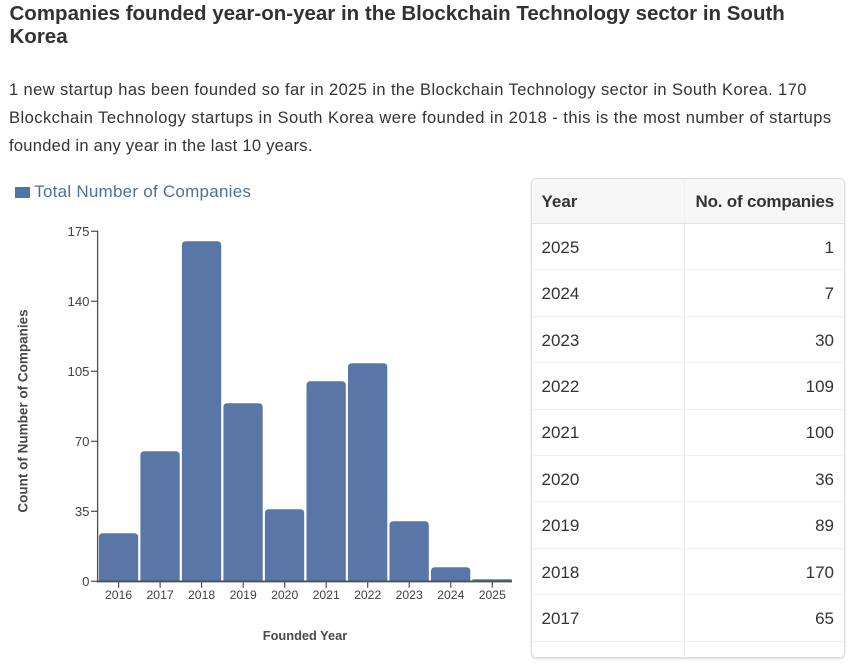  I want to click on svg-text: 2025, so click(492, 595).